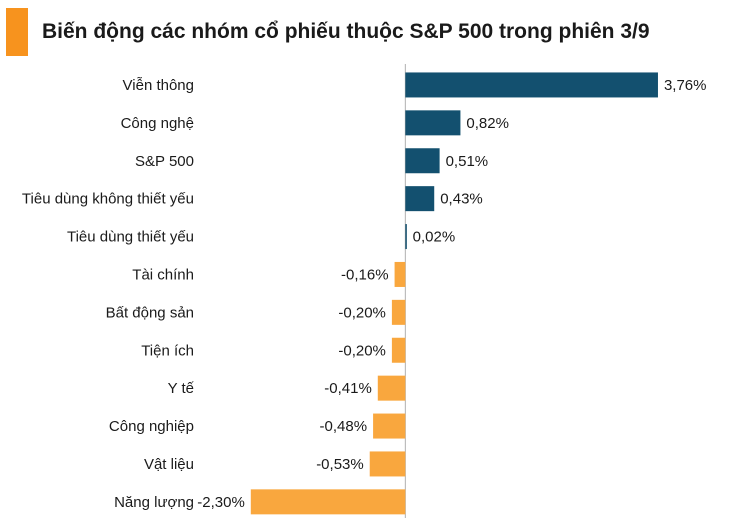  What do you see at coordinates (151, 426) in the screenshot?
I see `category-label: Công nghiệp` at bounding box center [151, 426].